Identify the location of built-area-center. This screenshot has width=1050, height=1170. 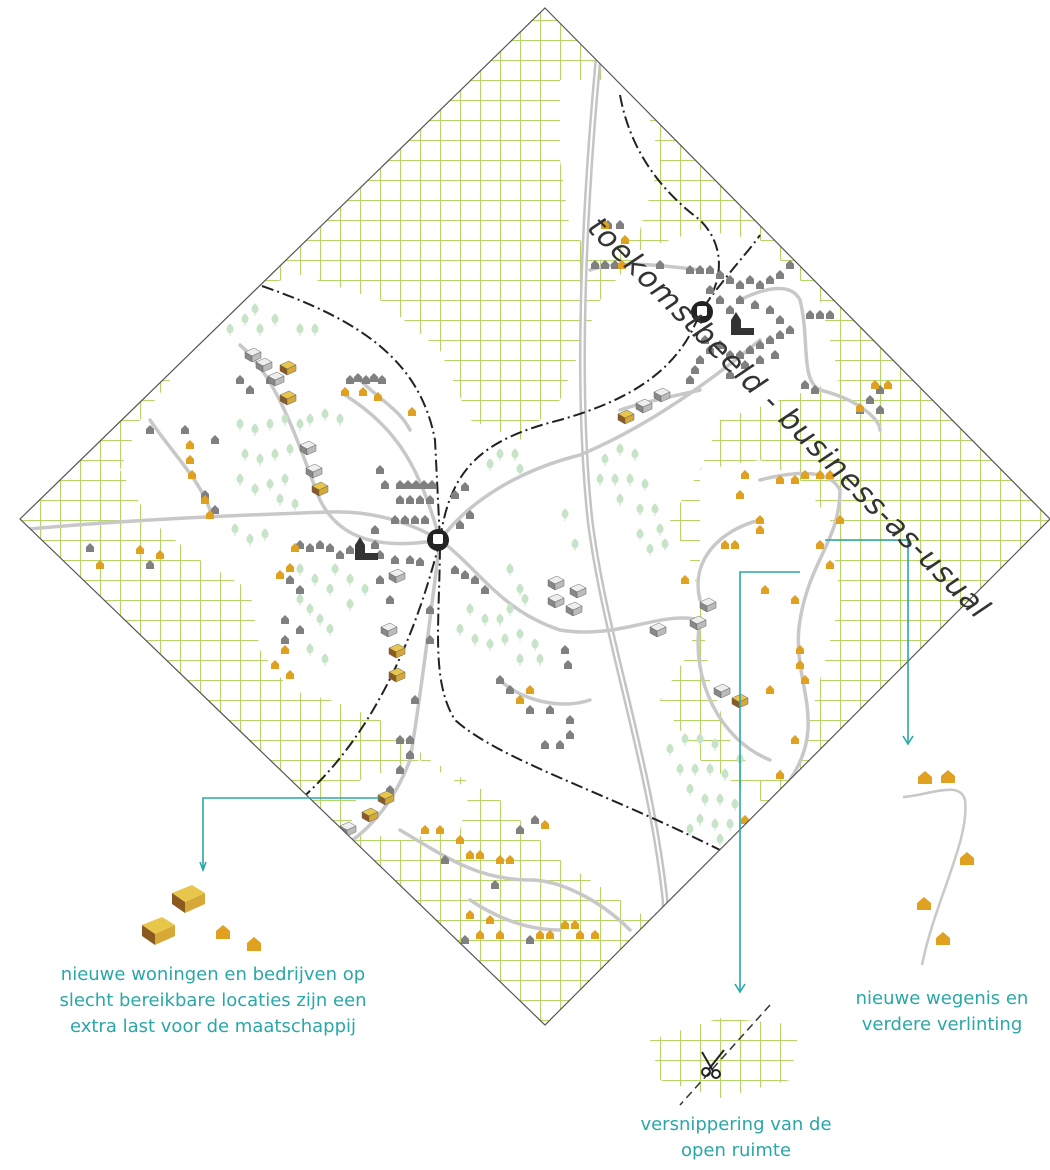
(540, 610).